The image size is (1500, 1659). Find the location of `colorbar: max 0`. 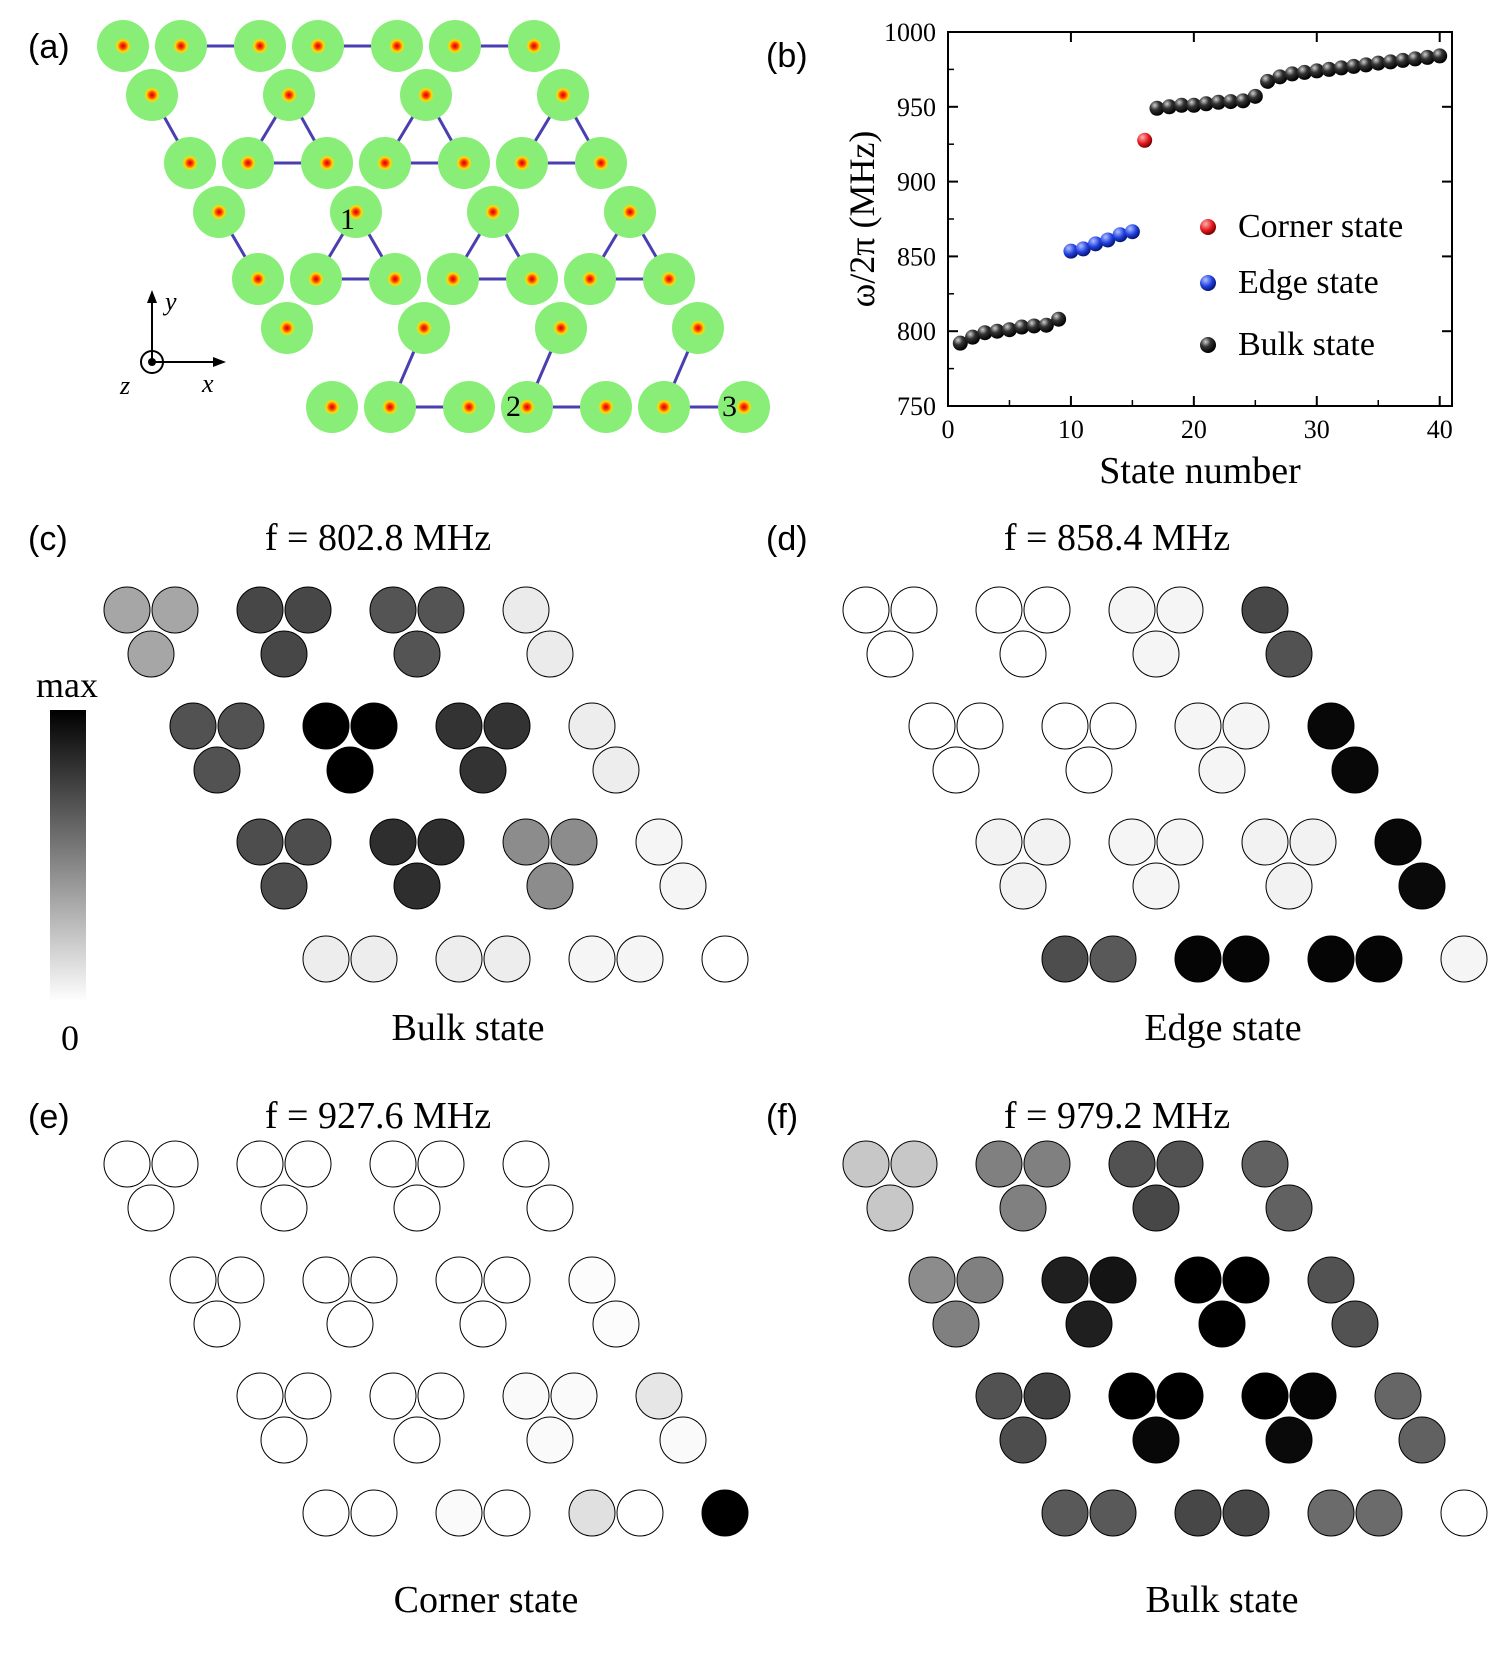

colorbar: max 0 is located at coordinates (67, 861).